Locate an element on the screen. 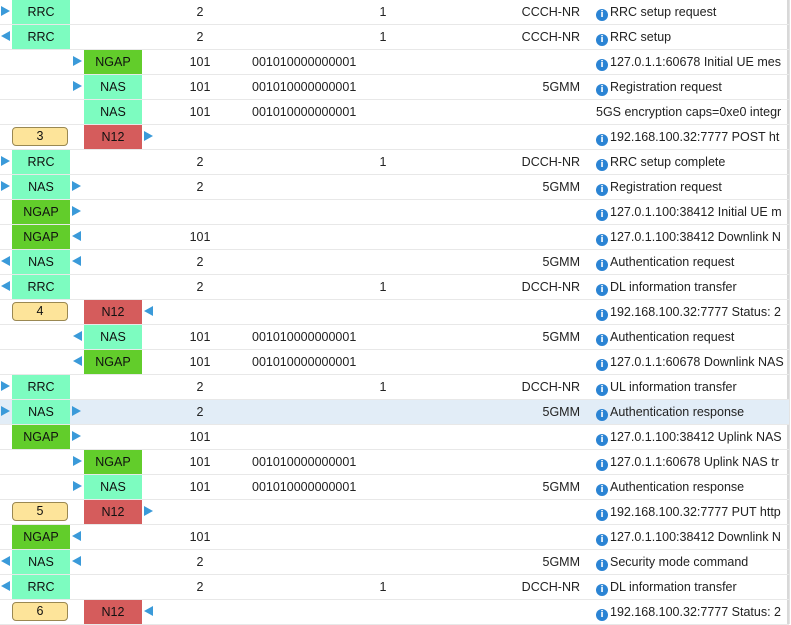 The image size is (791, 625). table-row: RRC 2 1 CCCH-NR i RRC setup request is located at coordinates (394, 12).